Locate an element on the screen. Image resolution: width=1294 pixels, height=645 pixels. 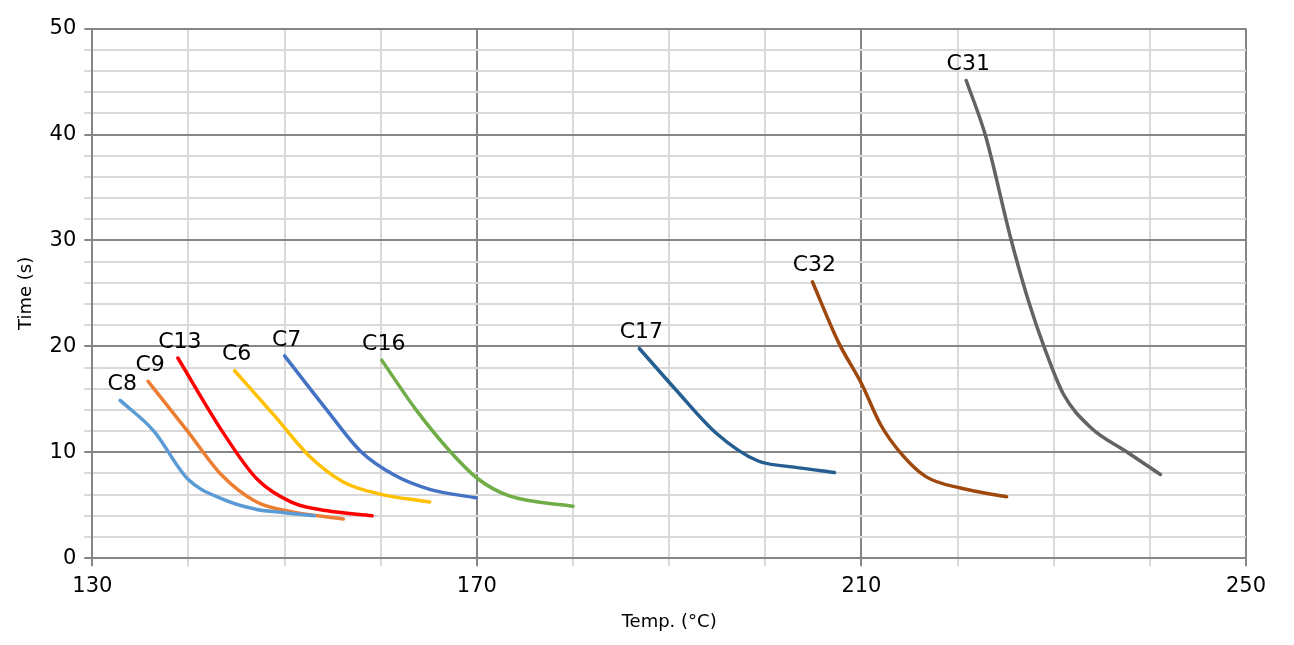
x-tick-label: 130 is located at coordinates (92, 585).